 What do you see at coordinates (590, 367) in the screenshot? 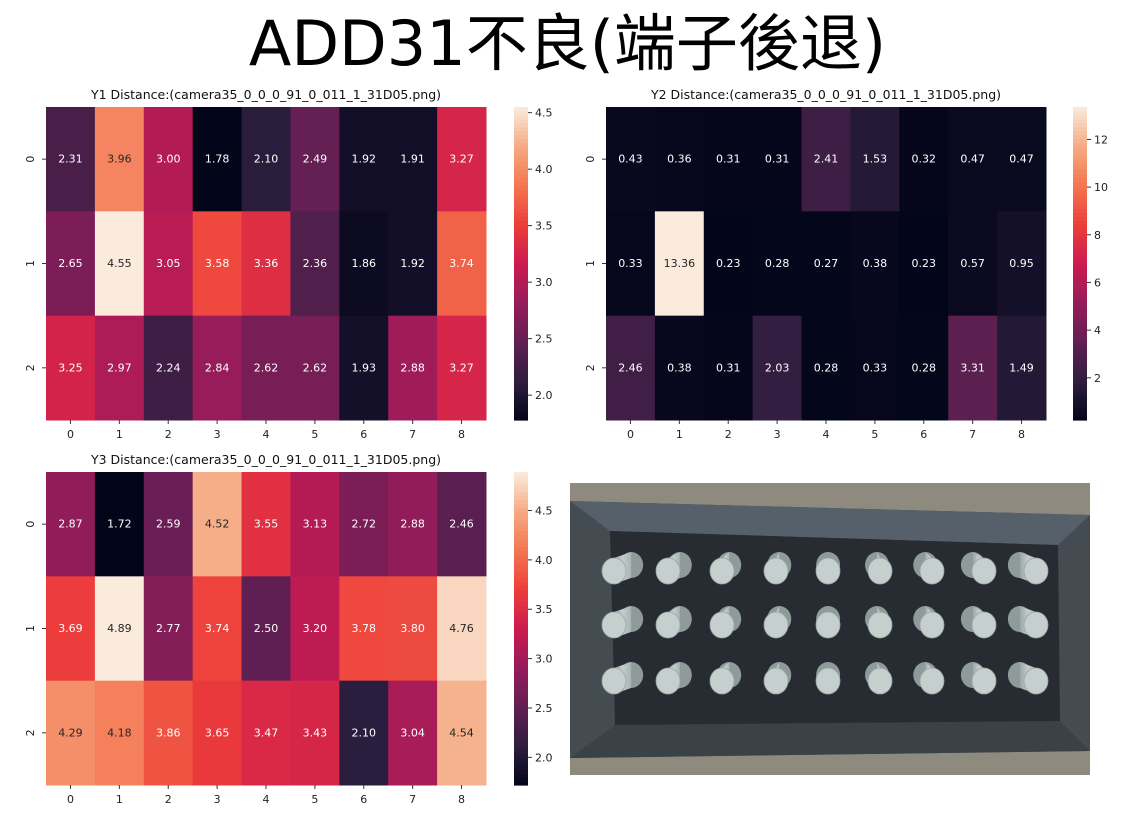
I see `y-tick-label: 2` at bounding box center [590, 367].